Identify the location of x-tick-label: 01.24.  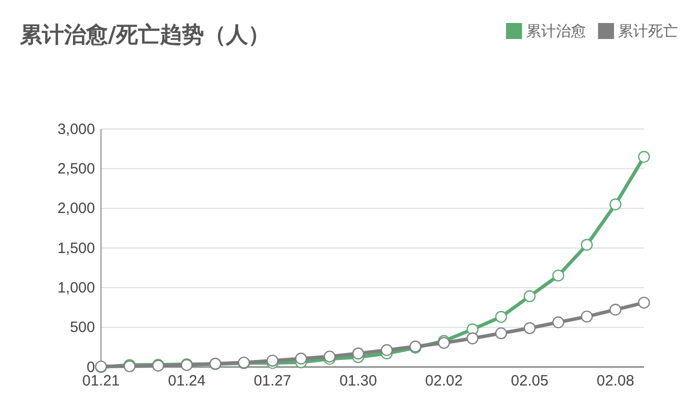
(187, 381).